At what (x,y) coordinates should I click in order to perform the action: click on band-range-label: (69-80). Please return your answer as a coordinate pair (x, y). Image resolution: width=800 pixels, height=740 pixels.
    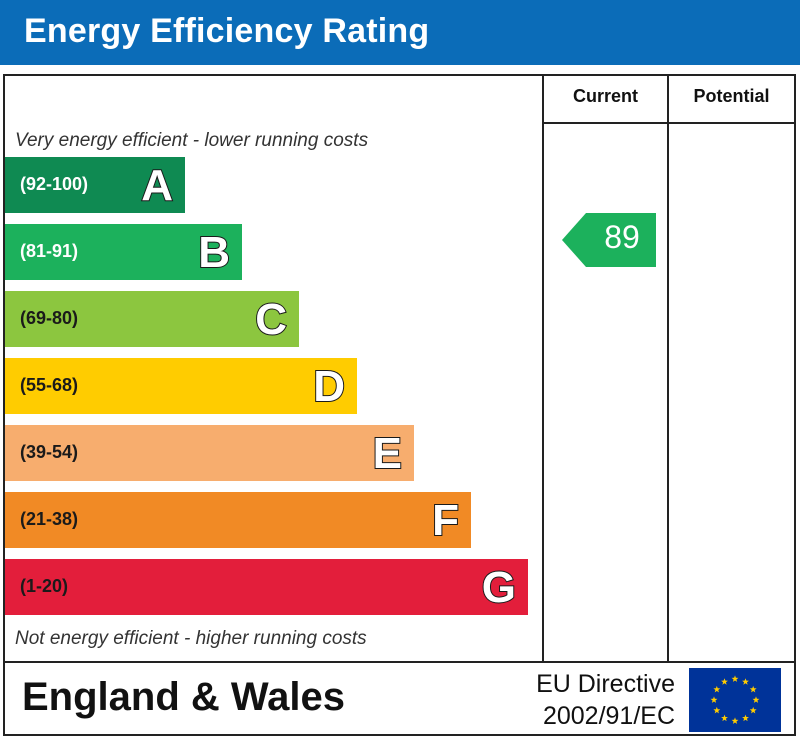
    Looking at the image, I should click on (49, 318).